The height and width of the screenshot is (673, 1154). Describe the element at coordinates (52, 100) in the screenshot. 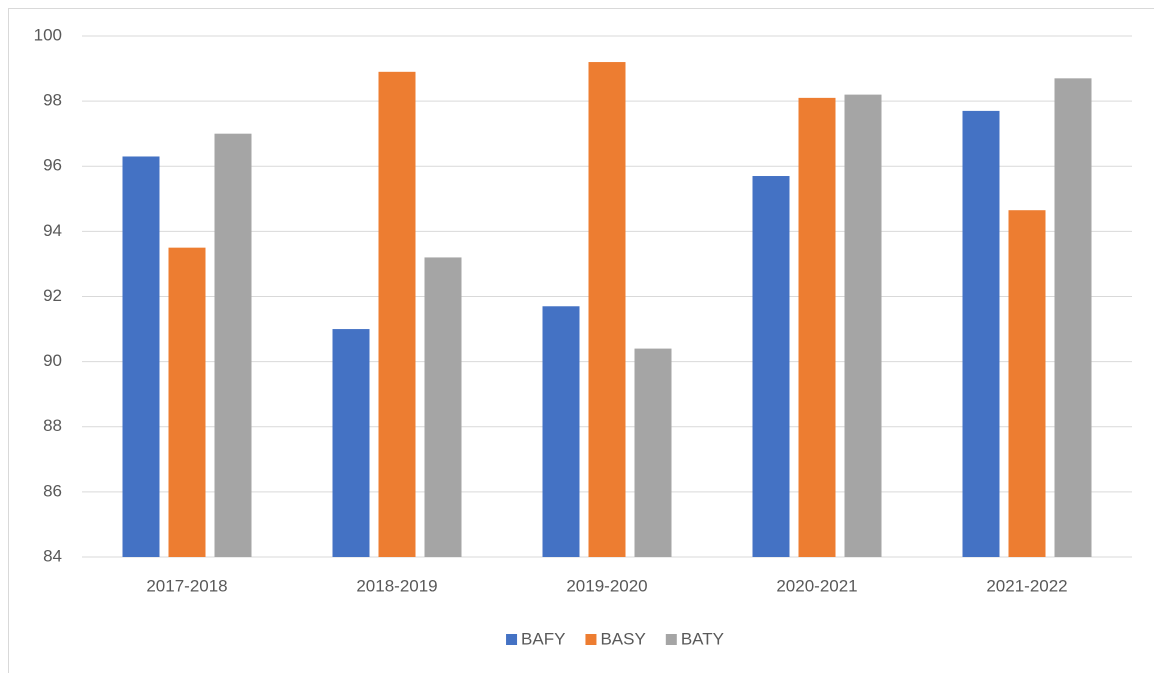

I see `y-tick-label: 98` at that location.